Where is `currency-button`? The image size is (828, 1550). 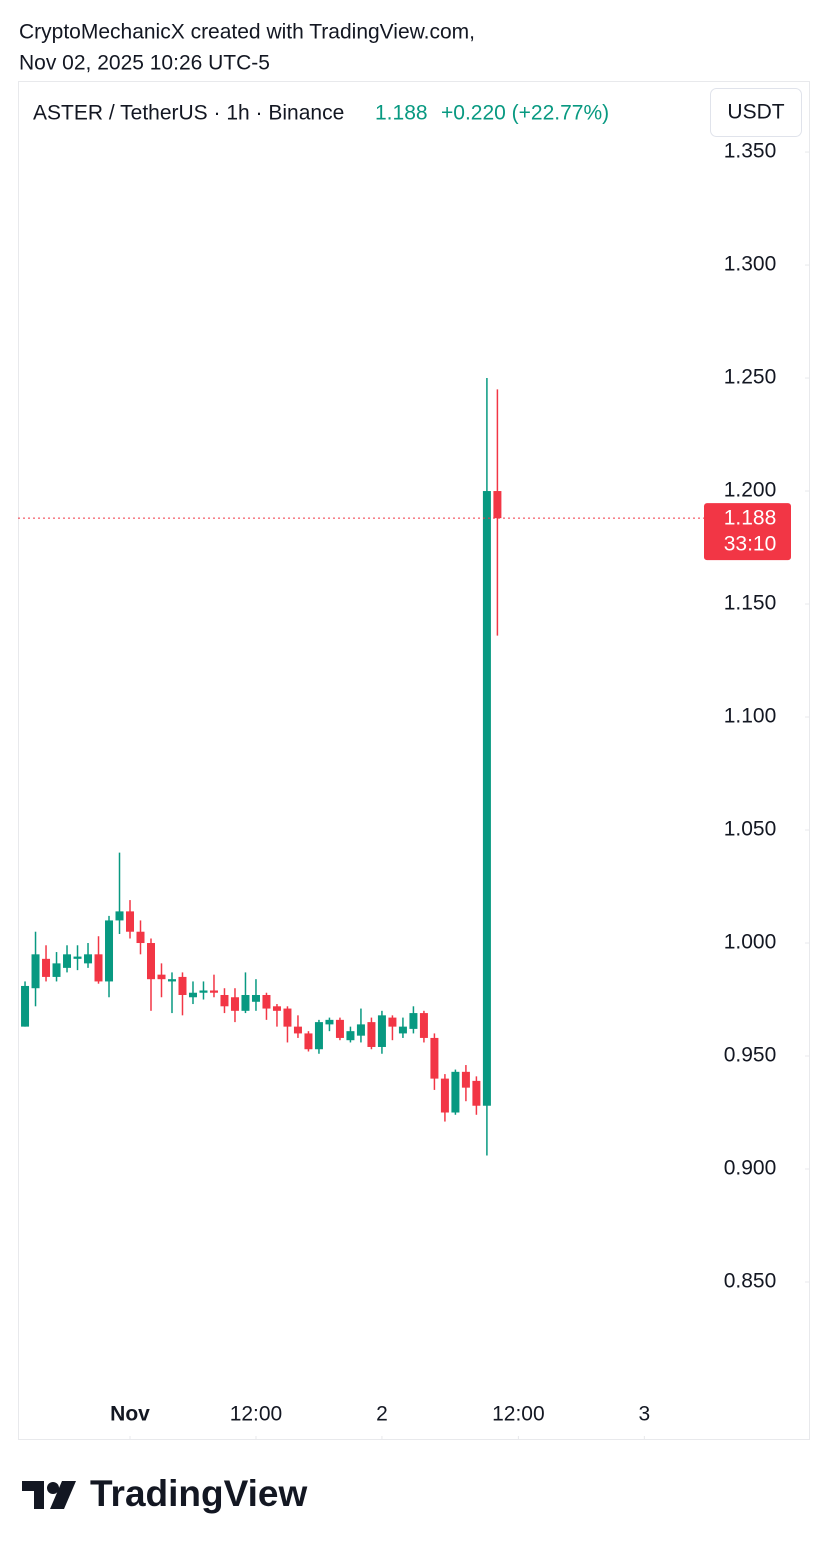
currency-button is located at coordinates (756, 112).